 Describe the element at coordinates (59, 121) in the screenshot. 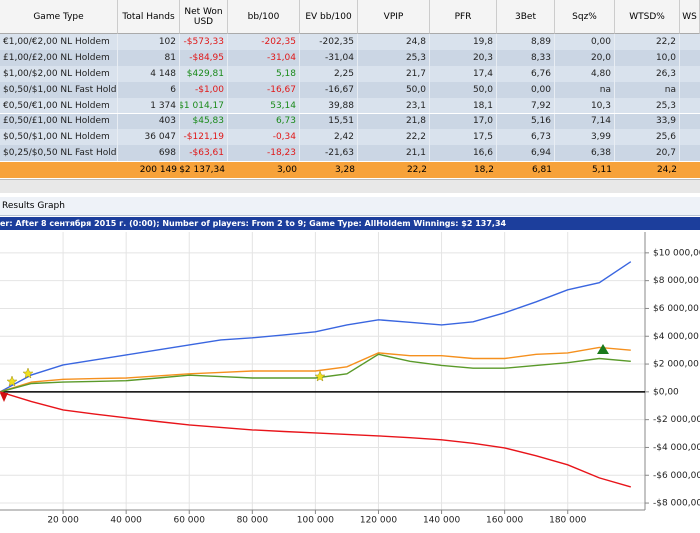

I see `table-cell: £0,50/£1,00 NL Holdem` at that location.